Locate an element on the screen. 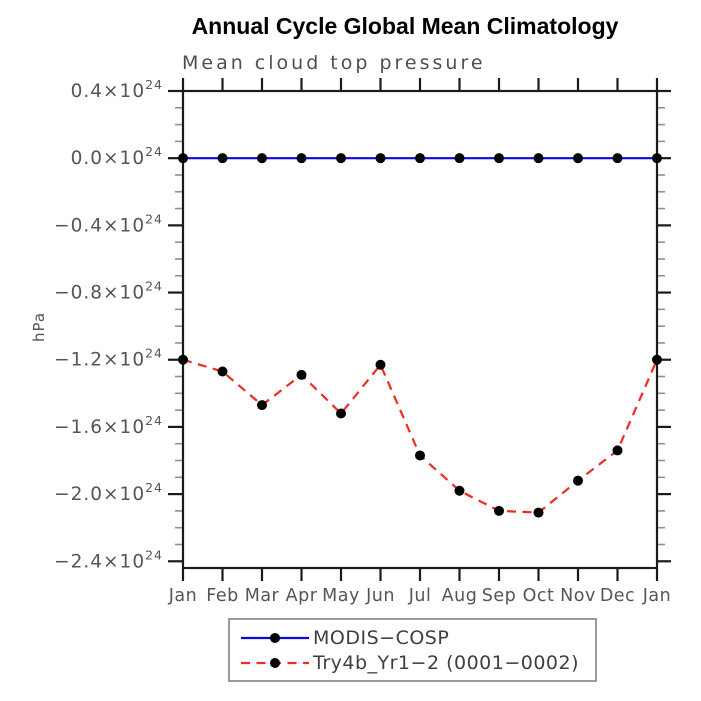 The width and height of the screenshot is (701, 701). x-tick-label: Jul is located at coordinates (420, 596).